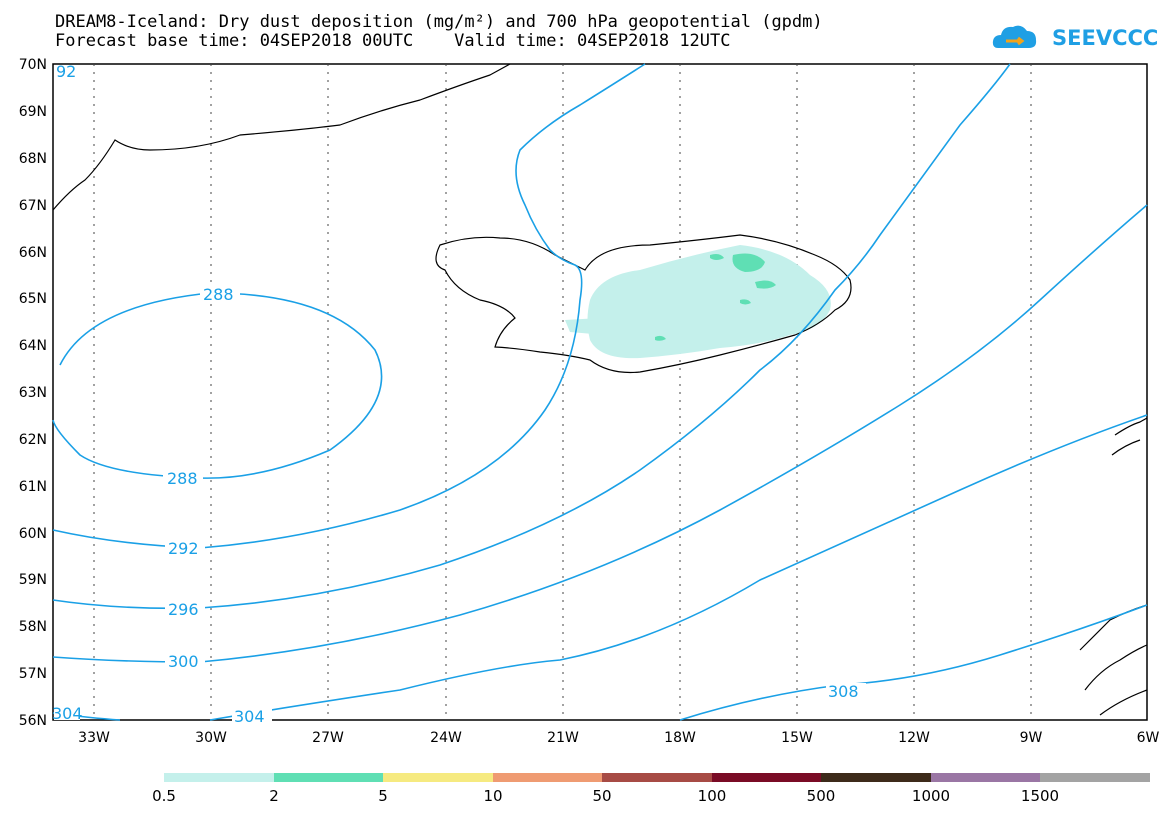 The image size is (1175, 815). What do you see at coordinates (33, 580) in the screenshot?
I see `lat-label: 59N` at bounding box center [33, 580].